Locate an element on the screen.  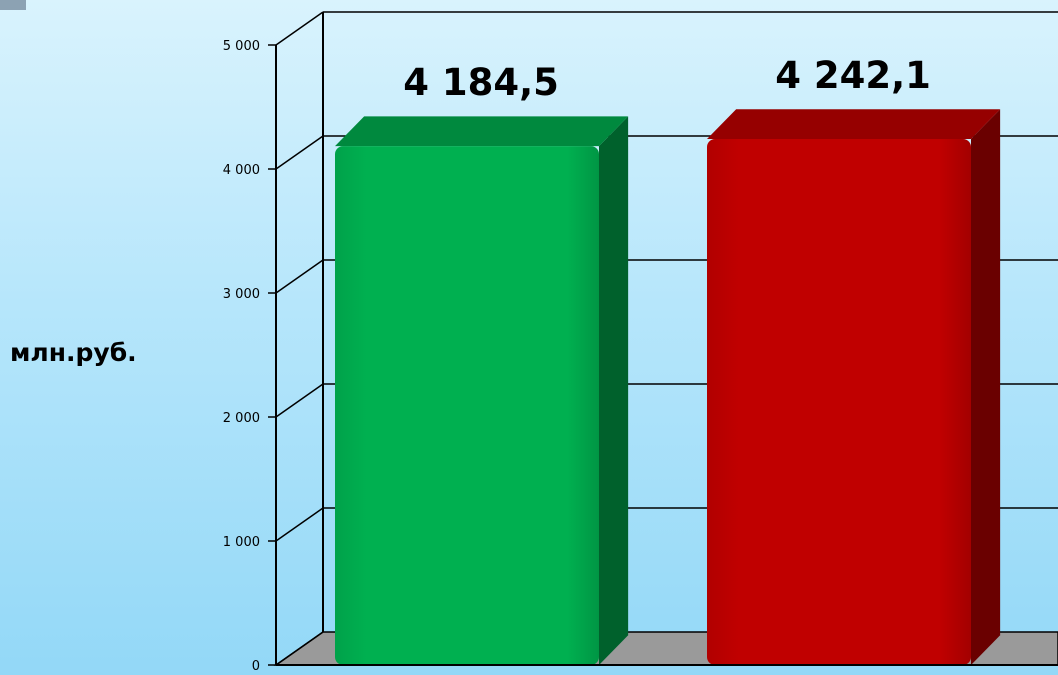
y-tick-label: 1 000 is located at coordinates (241, 542).